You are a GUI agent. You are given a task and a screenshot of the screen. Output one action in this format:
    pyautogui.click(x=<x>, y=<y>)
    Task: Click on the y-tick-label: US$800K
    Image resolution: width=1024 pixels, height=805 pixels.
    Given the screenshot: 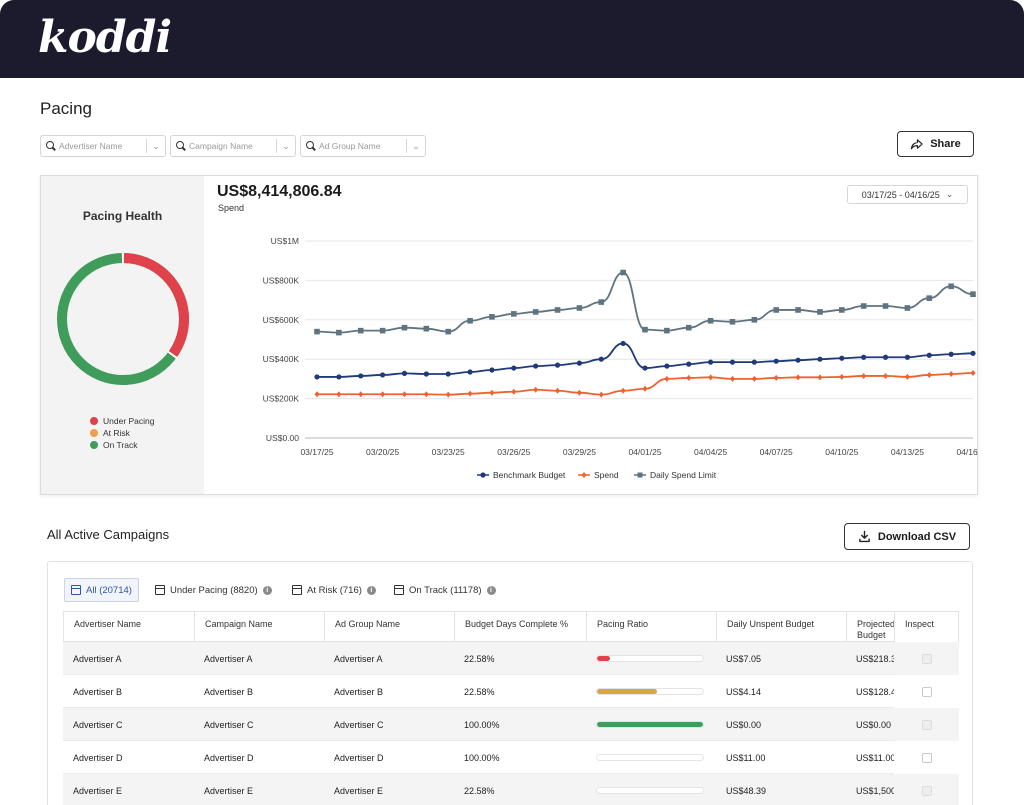 What is the action you would take?
    pyautogui.click(x=281, y=280)
    